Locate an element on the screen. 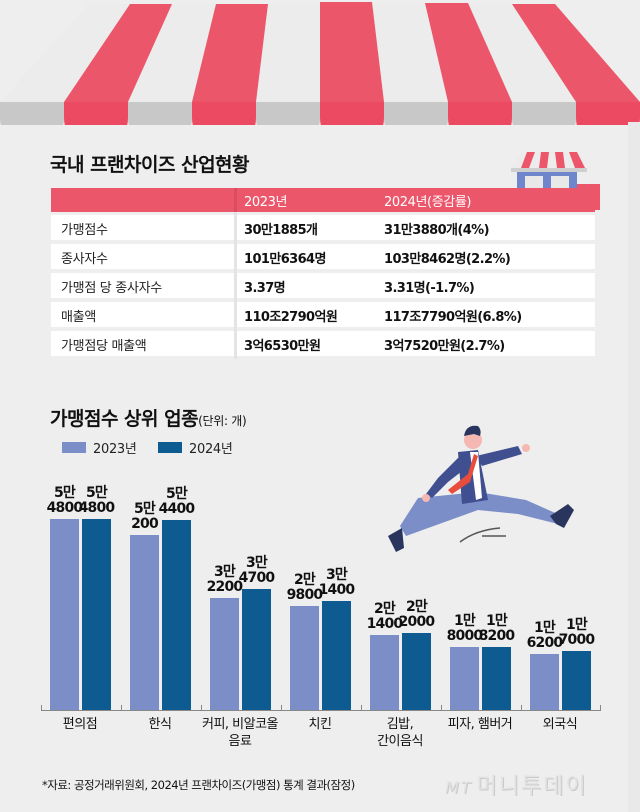 The height and width of the screenshot is (812, 640). value-2023: 101만6364명 is located at coordinates (285, 259).